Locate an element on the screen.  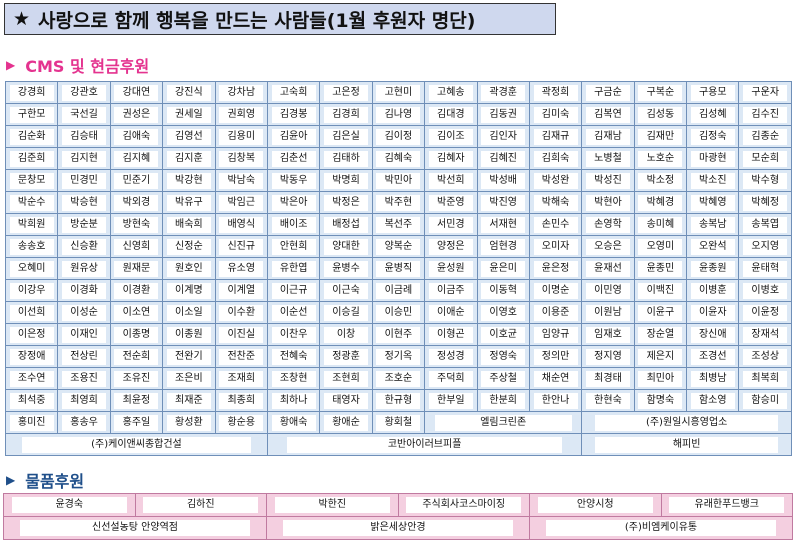
donor-cell: 윤종민 is located at coordinates (660, 268).